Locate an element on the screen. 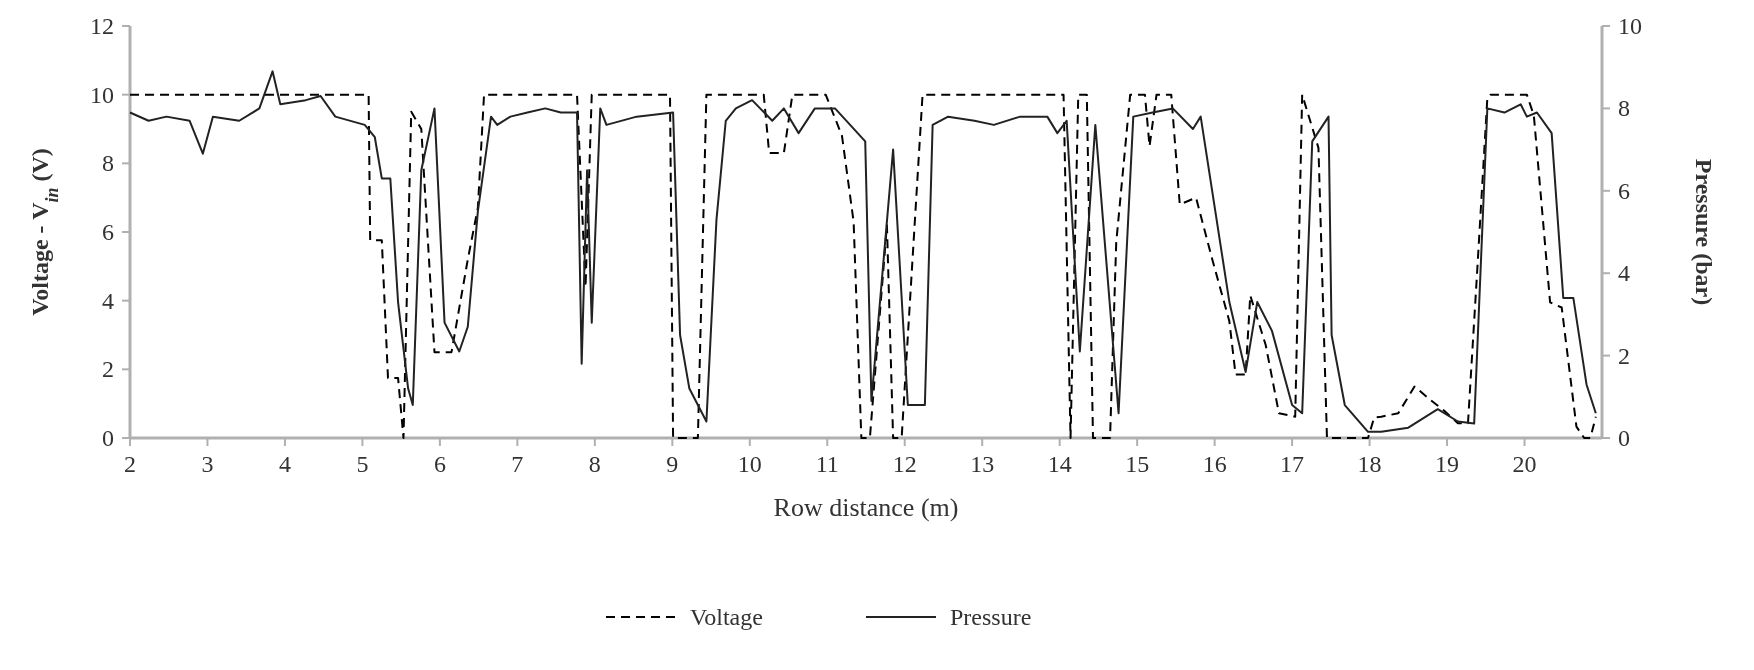 Image resolution: width=1754 pixels, height=670 pixels. x-tick-label: 16 is located at coordinates (1214, 464).